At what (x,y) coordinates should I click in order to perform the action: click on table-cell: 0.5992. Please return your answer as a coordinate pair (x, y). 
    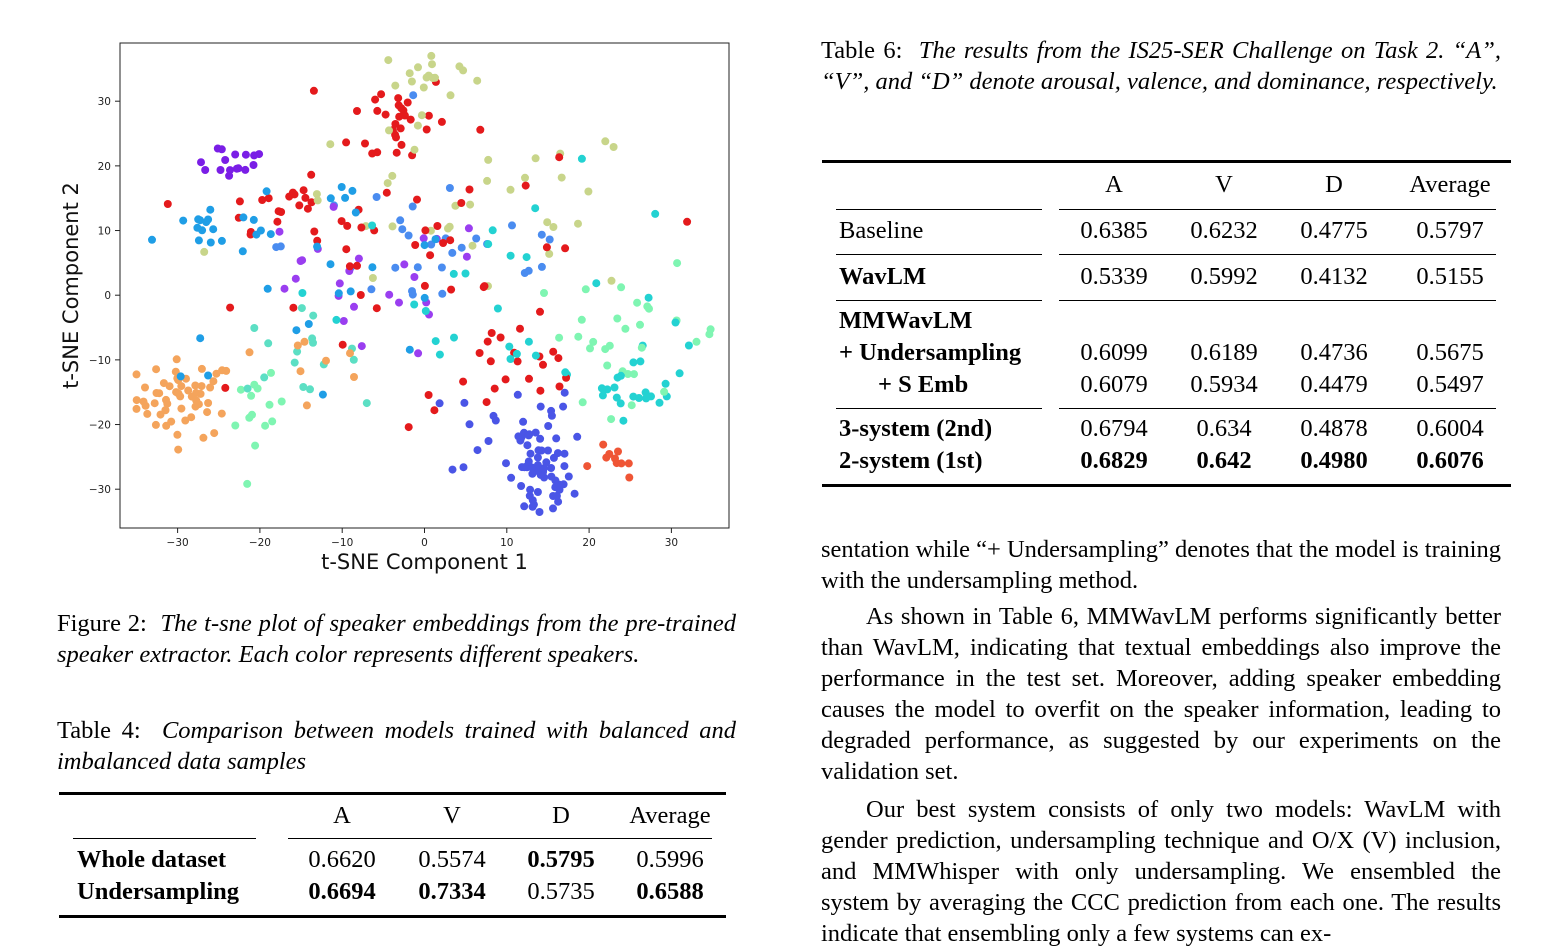
    Looking at the image, I should click on (1224, 276).